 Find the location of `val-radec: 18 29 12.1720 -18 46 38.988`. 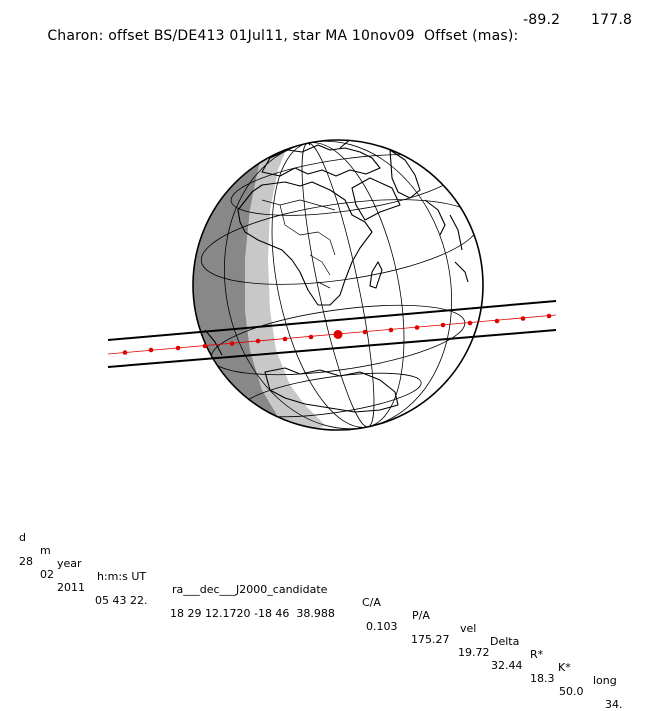

val-radec: 18 29 12.1720 -18 46 38.988 is located at coordinates (252, 613).